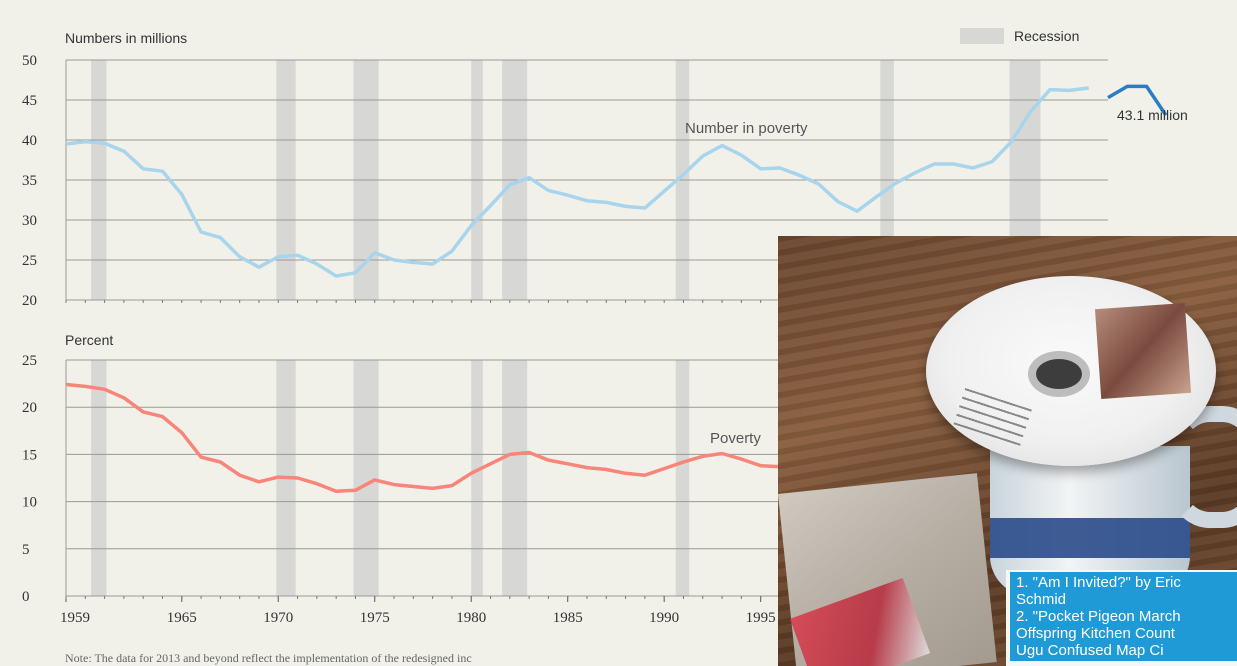 The width and height of the screenshot is (1237, 666). What do you see at coordinates (29, 361) in the screenshot?
I see `y-tick-label-bottom: 25` at bounding box center [29, 361].